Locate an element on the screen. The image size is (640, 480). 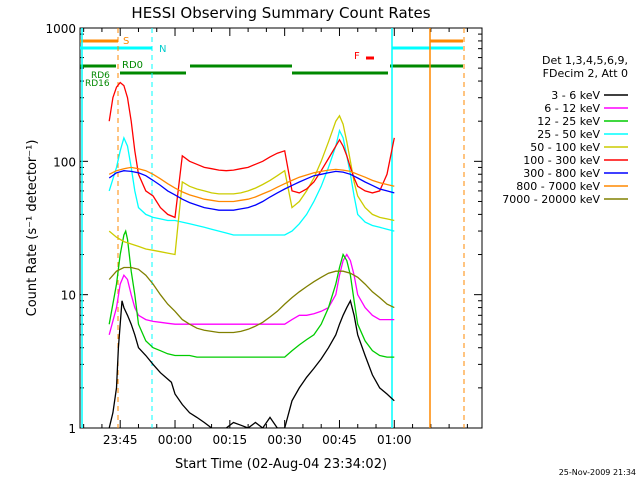
x-tick-label: 00:15 is located at coordinates (230, 440).